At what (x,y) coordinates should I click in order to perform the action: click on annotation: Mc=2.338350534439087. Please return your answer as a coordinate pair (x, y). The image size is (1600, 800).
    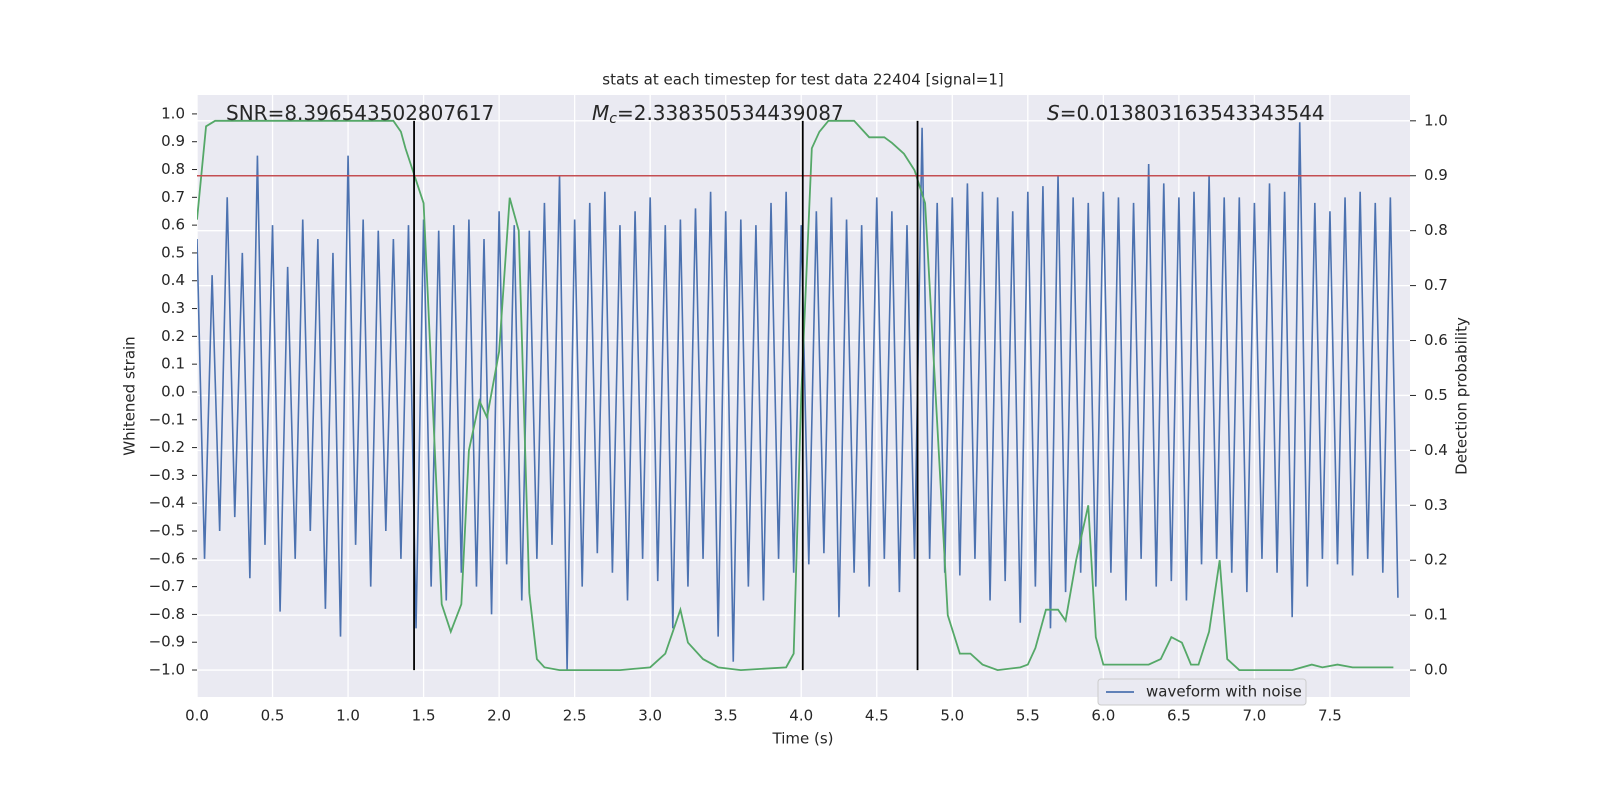
    Looking at the image, I should click on (718, 114).